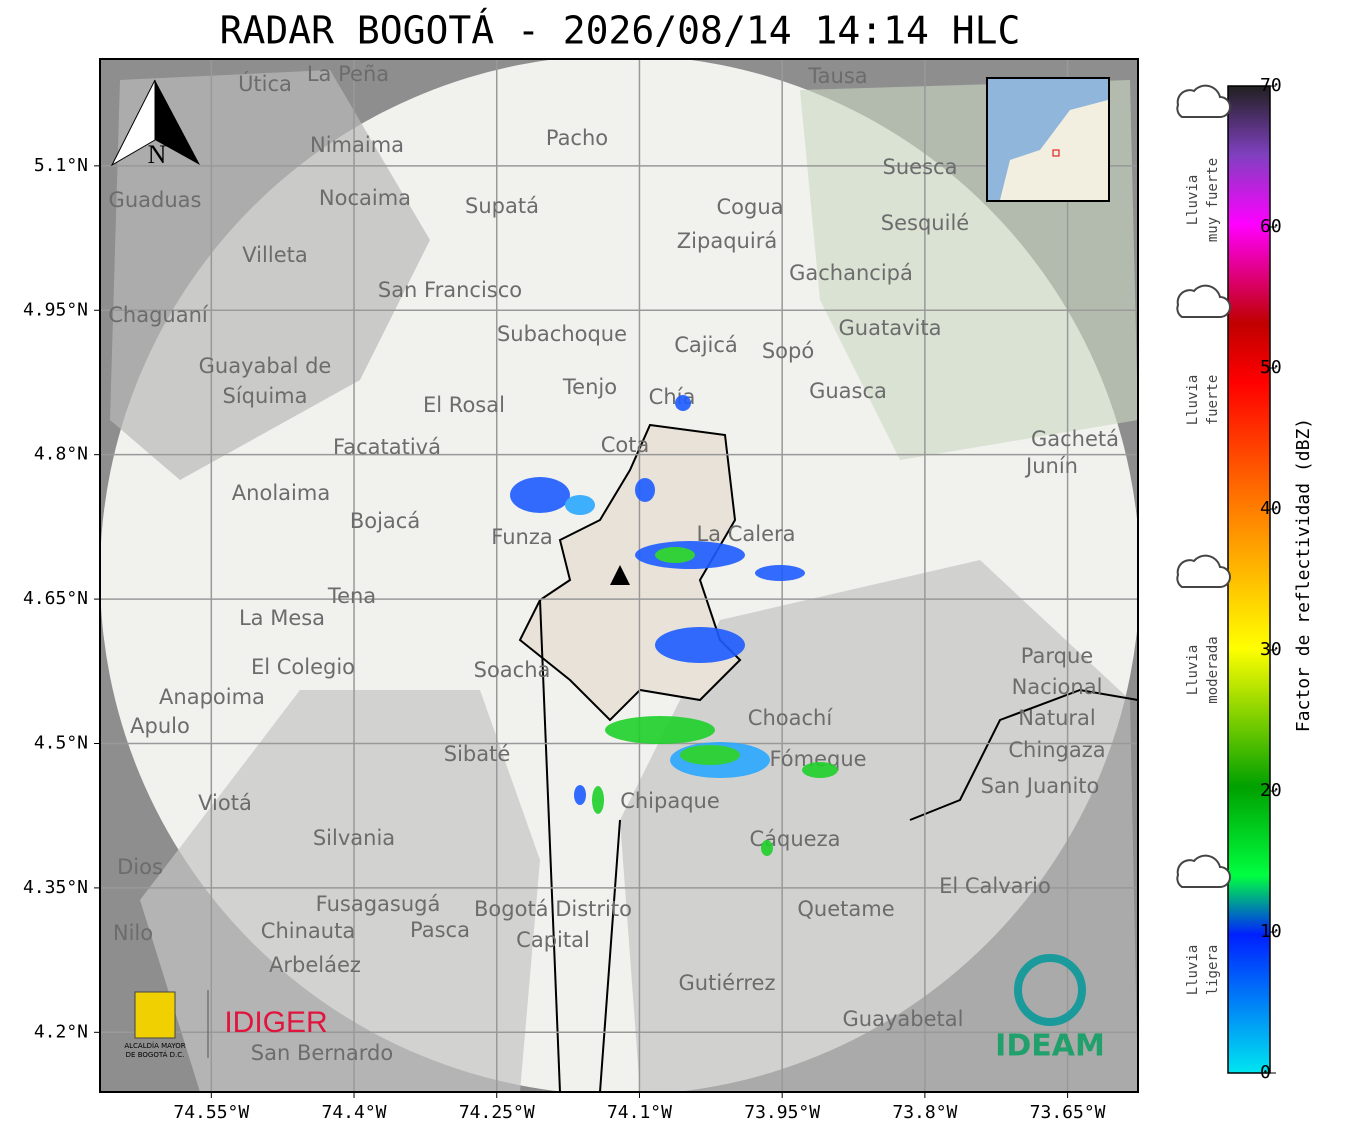  I want to click on place-label: San Francisco, so click(450, 290).